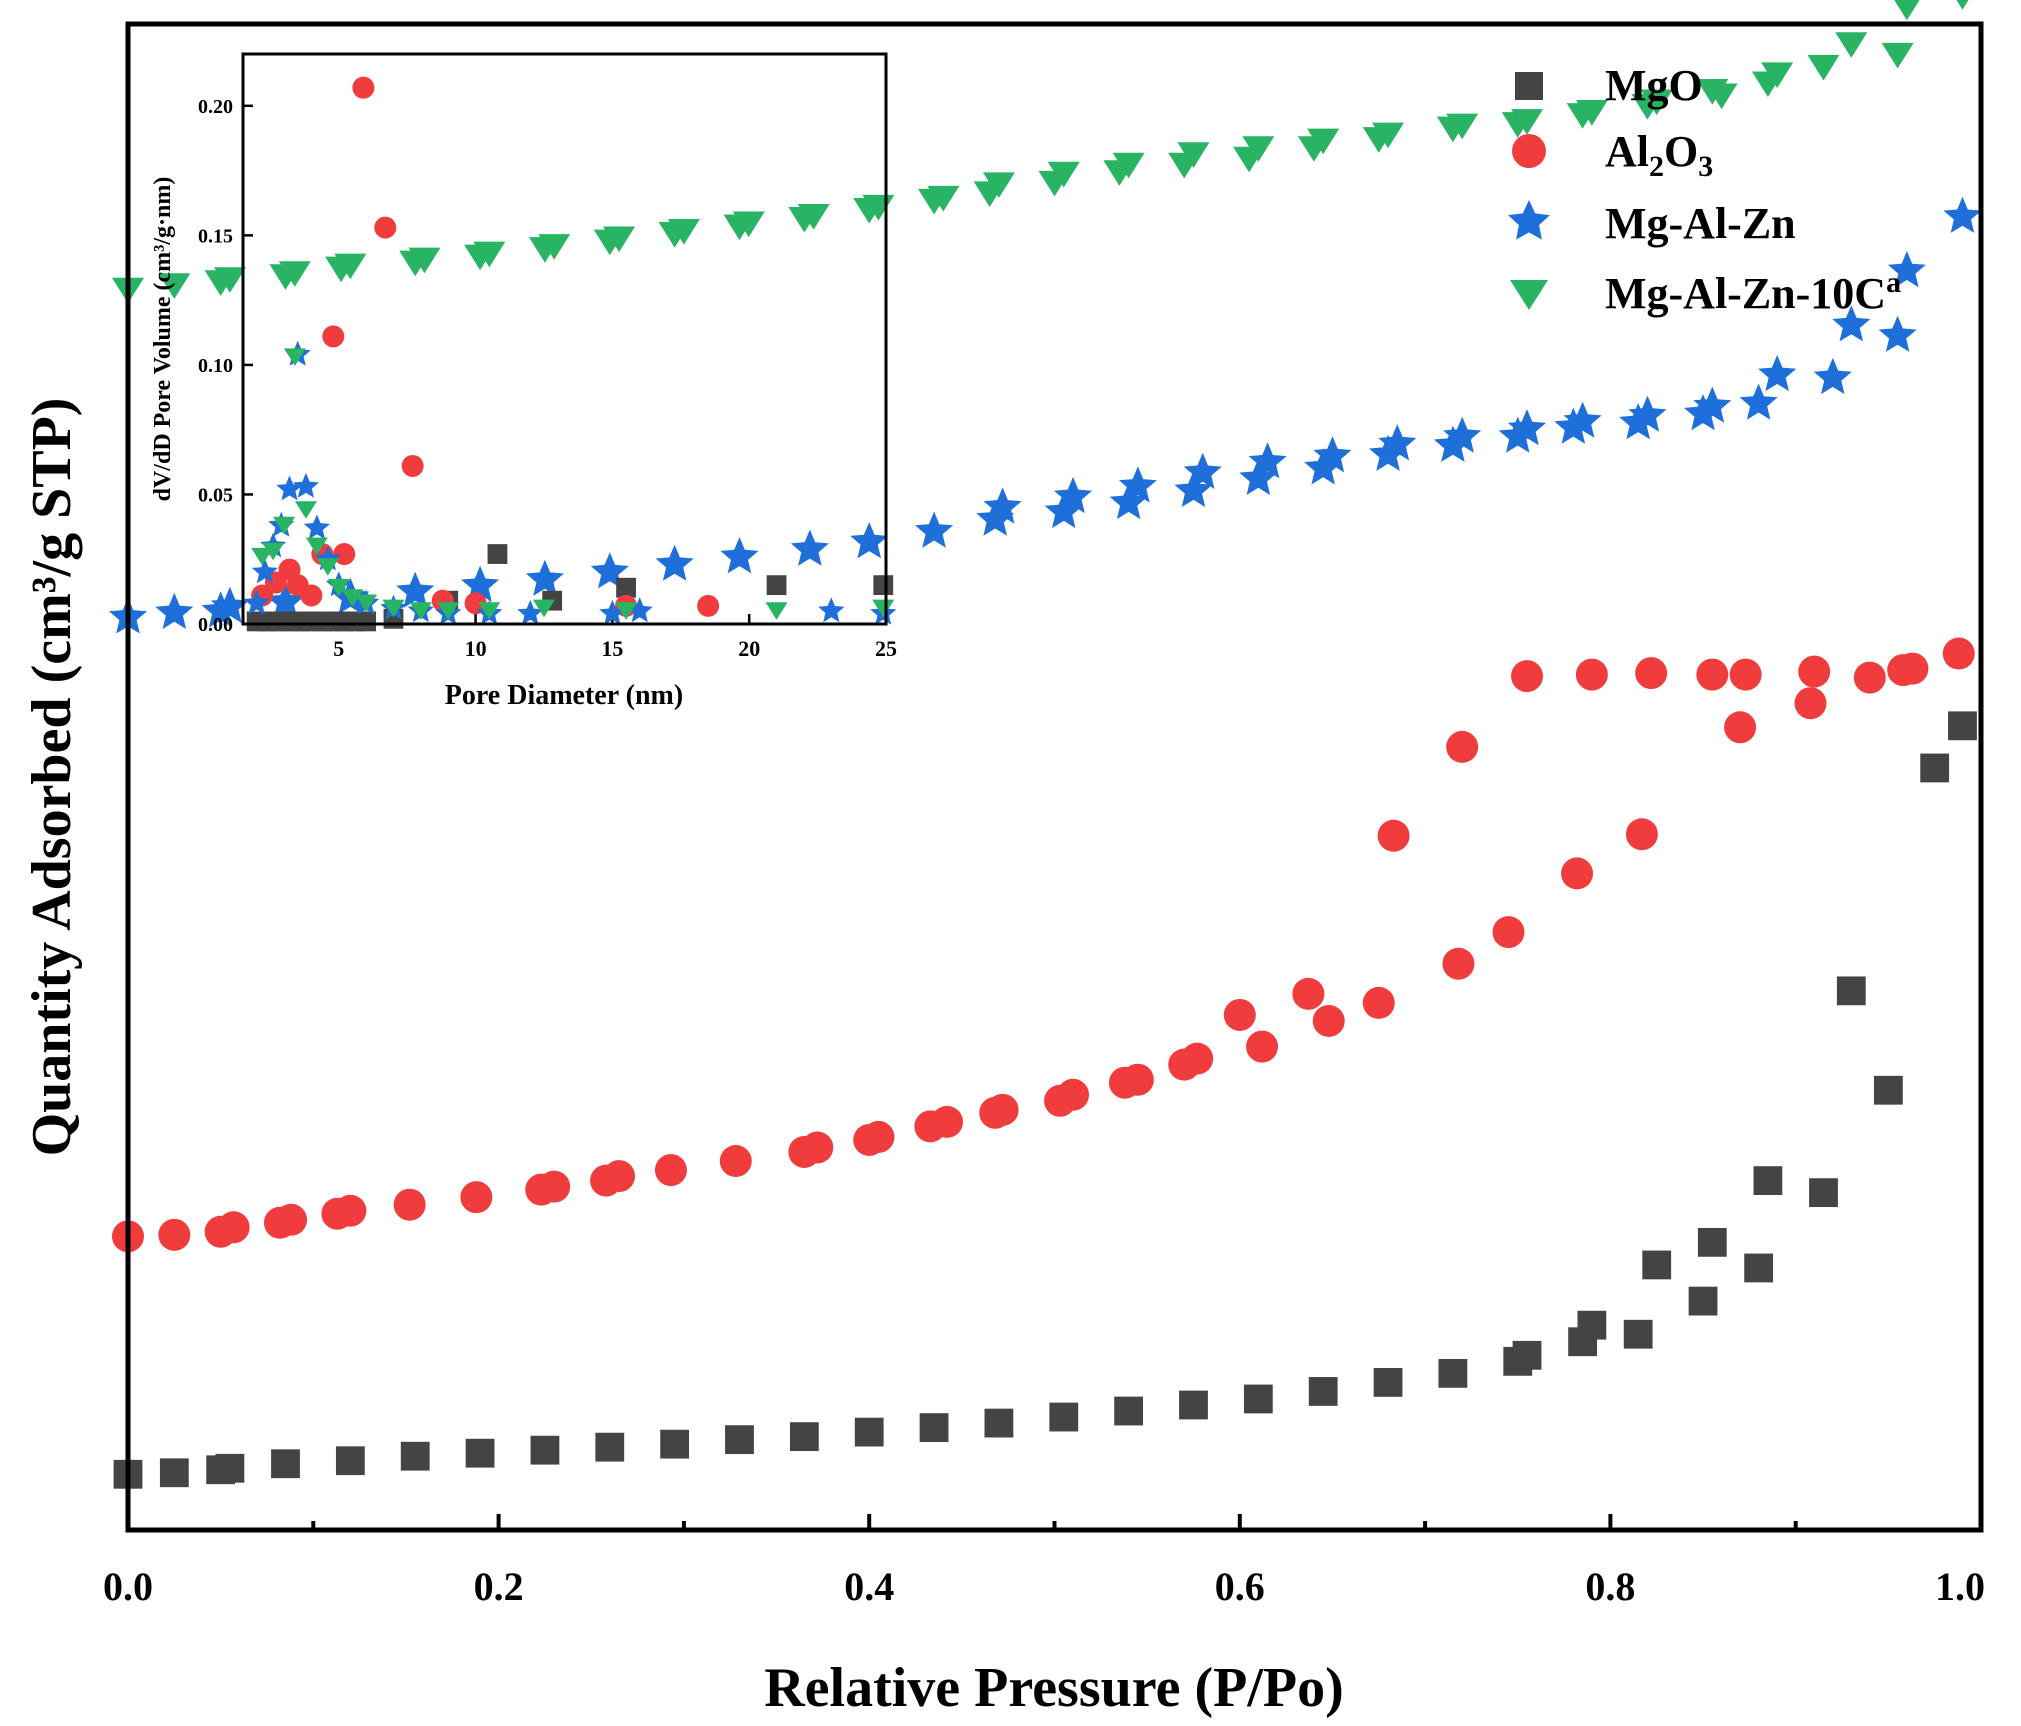 The image size is (2021, 1726). What do you see at coordinates (1960, 1586) in the screenshot?
I see `x-tick-label: 1.0` at bounding box center [1960, 1586].